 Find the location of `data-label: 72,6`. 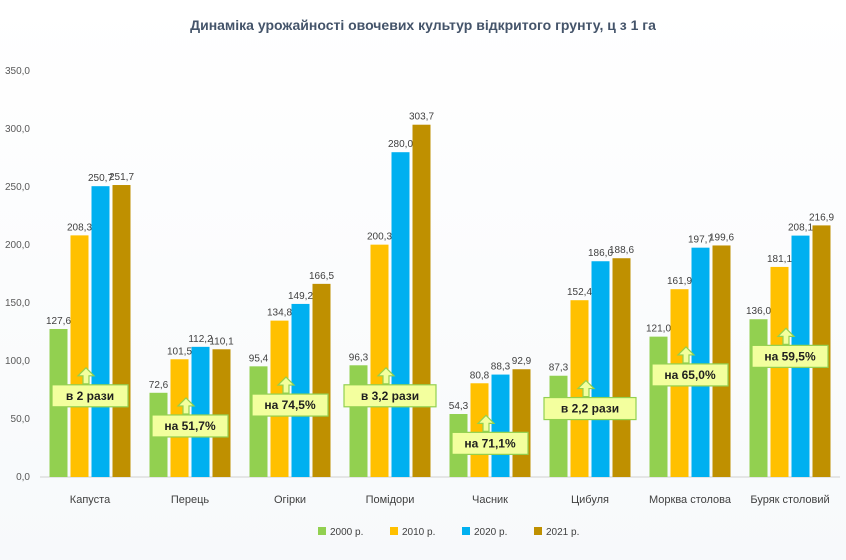

data-label: 72,6 is located at coordinates (159, 385).